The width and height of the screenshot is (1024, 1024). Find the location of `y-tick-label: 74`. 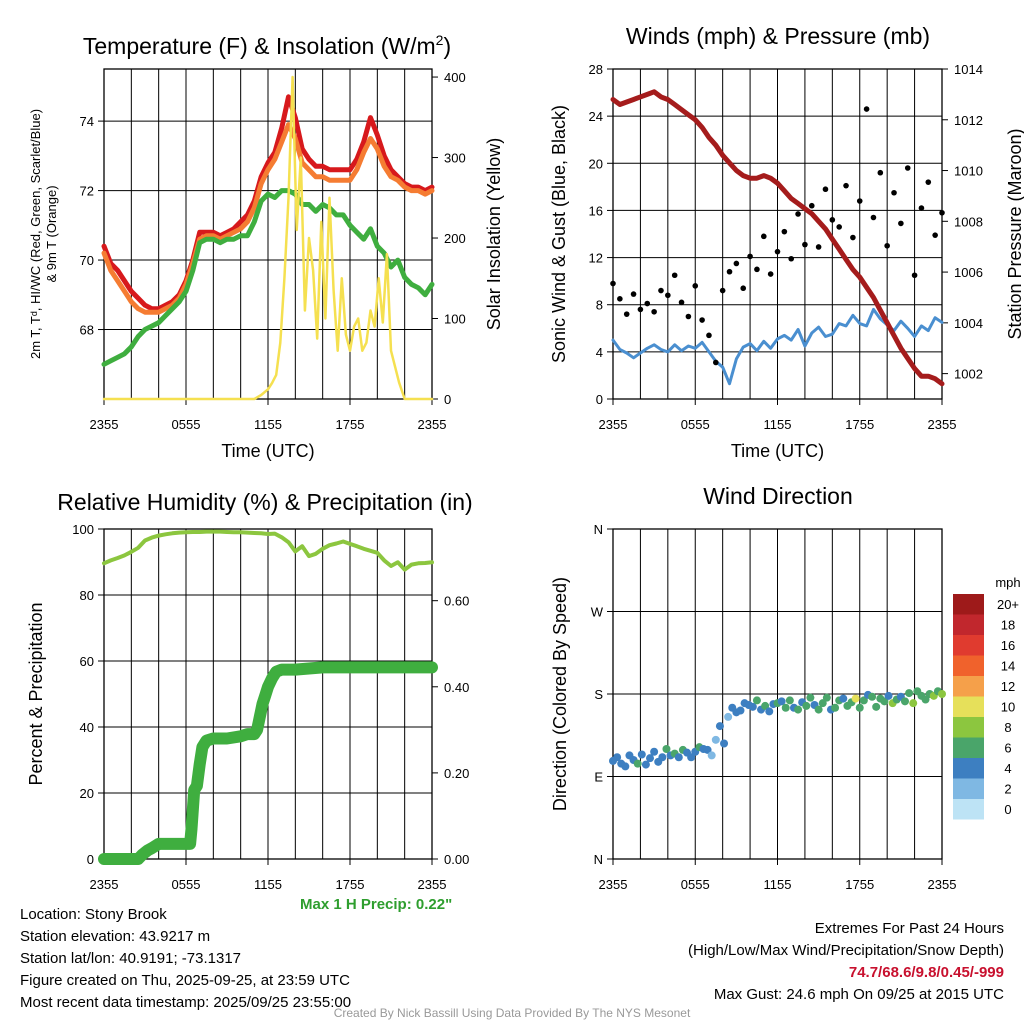

y-tick-label: 74 is located at coordinates (87, 121).